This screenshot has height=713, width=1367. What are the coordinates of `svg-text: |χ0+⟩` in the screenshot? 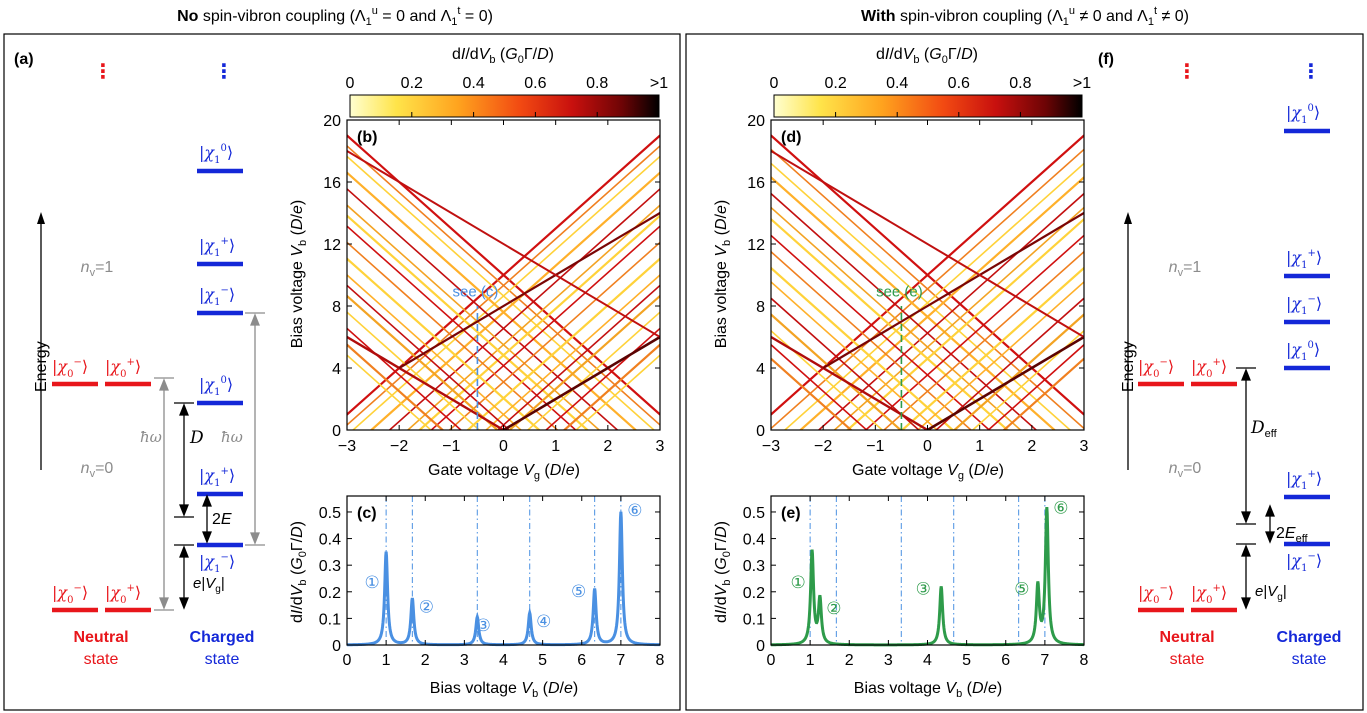 It's located at (1209, 368).